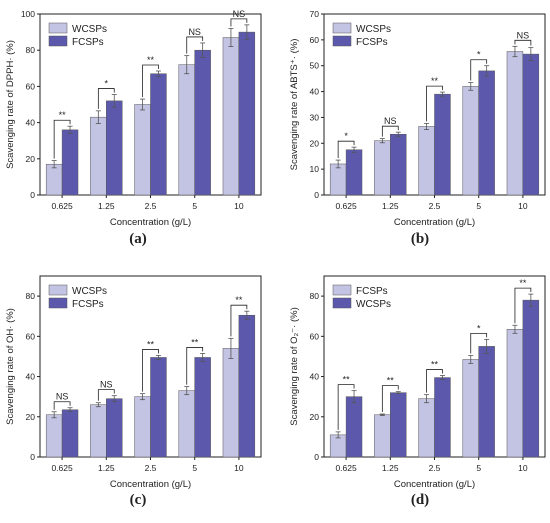 The width and height of the screenshot is (550, 523). I want to click on y-tick-label: 70, so click(315, 14).